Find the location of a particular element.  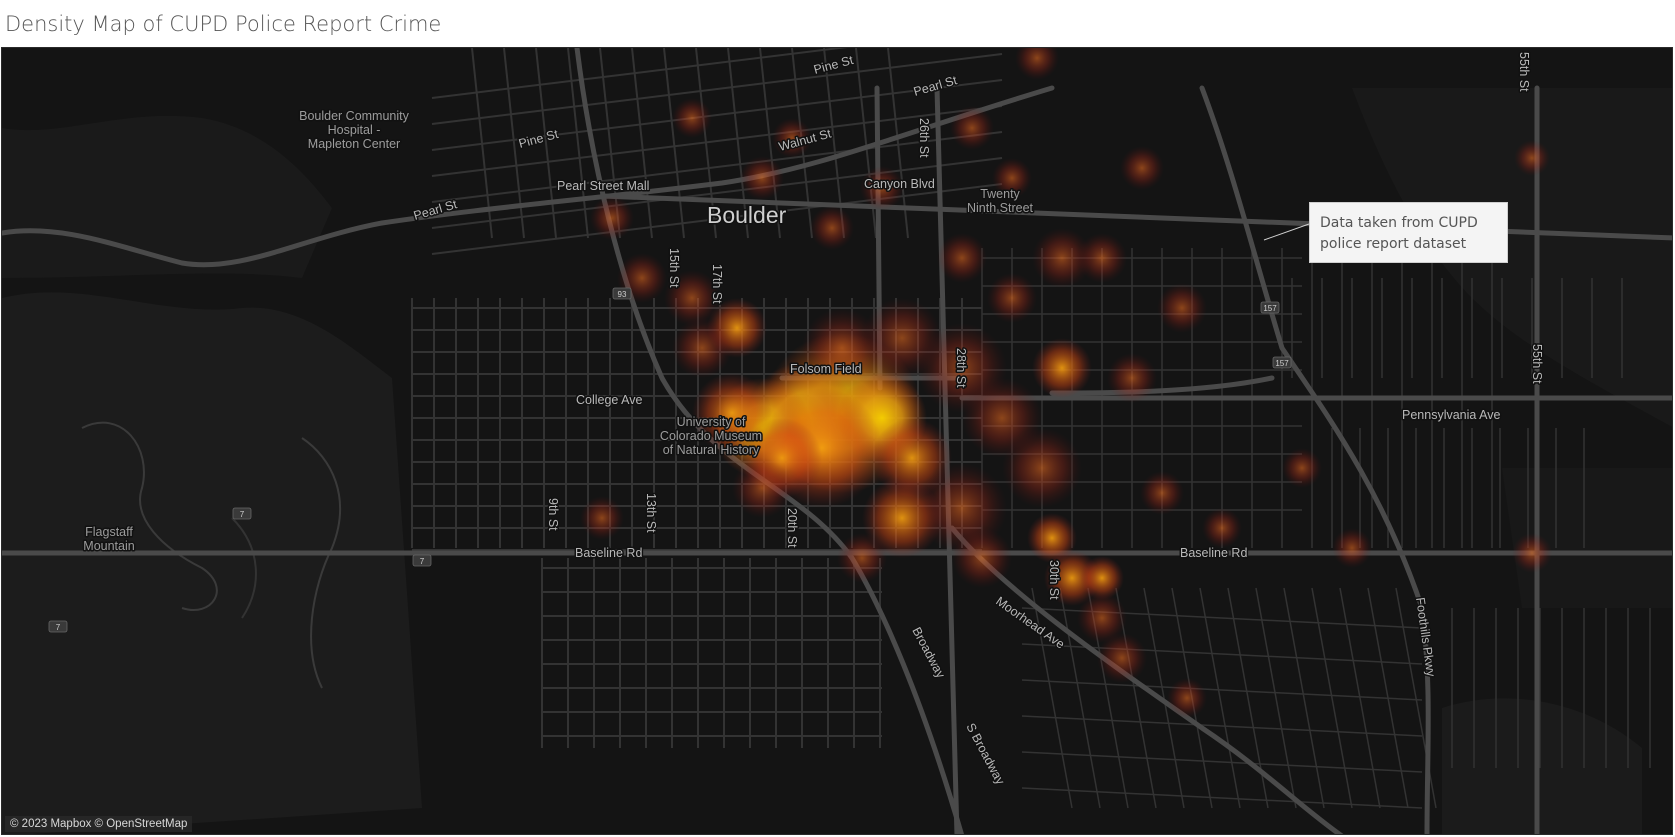

street-label-28th-st: 28th St is located at coordinates (961, 368).